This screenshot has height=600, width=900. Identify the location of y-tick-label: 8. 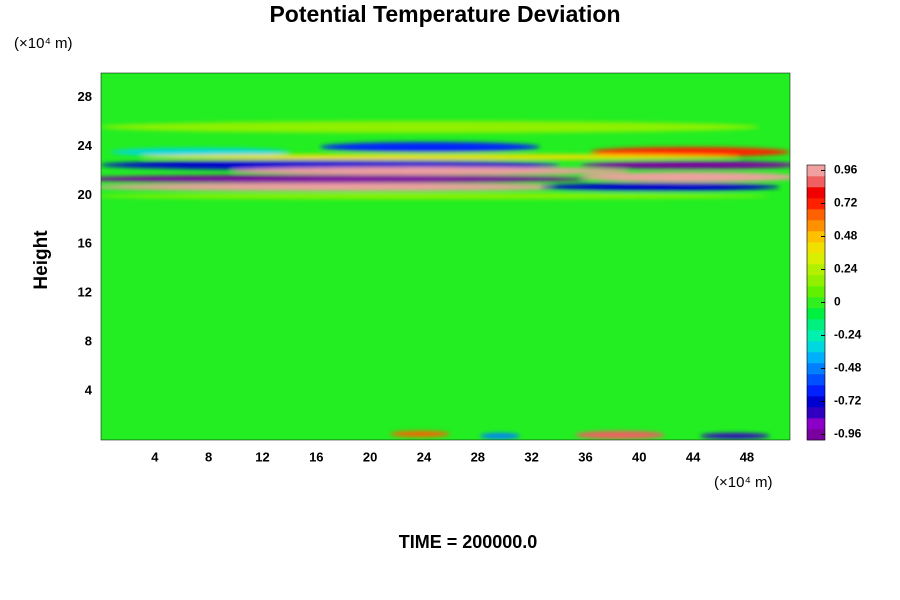
(88, 341).